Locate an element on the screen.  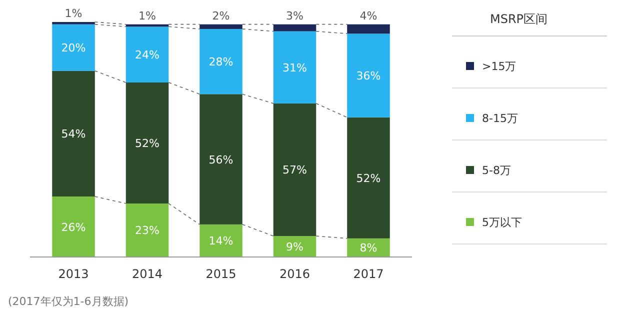
data-label: 23% is located at coordinates (147, 231).